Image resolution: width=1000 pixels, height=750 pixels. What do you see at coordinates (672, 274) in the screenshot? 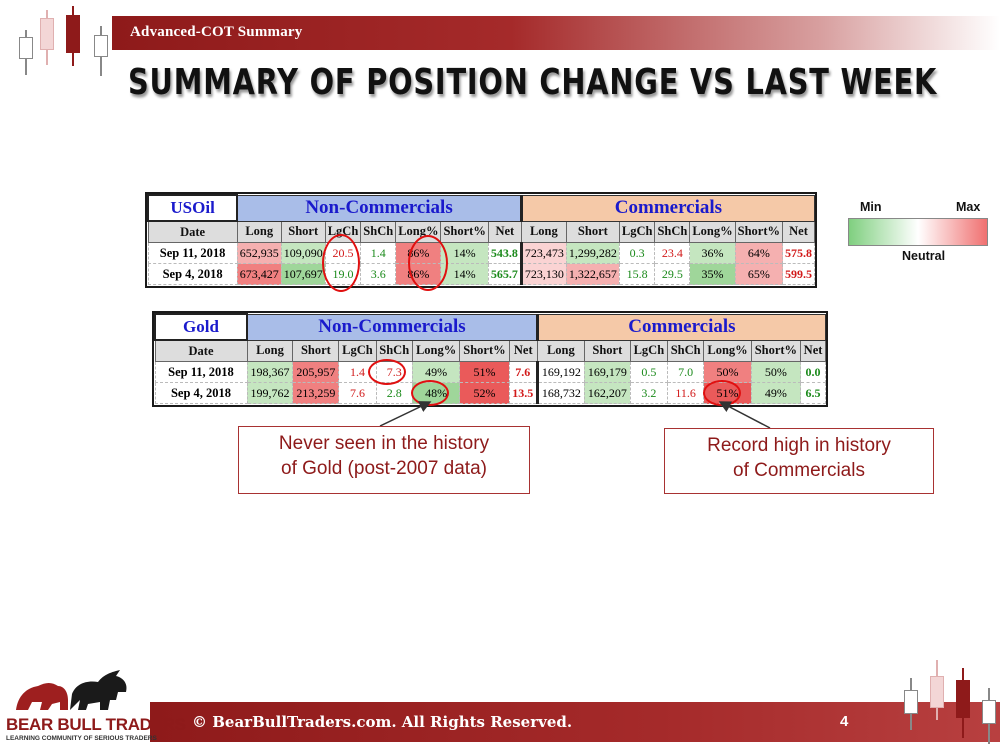
I see `cell: 29.5` at bounding box center [672, 274].